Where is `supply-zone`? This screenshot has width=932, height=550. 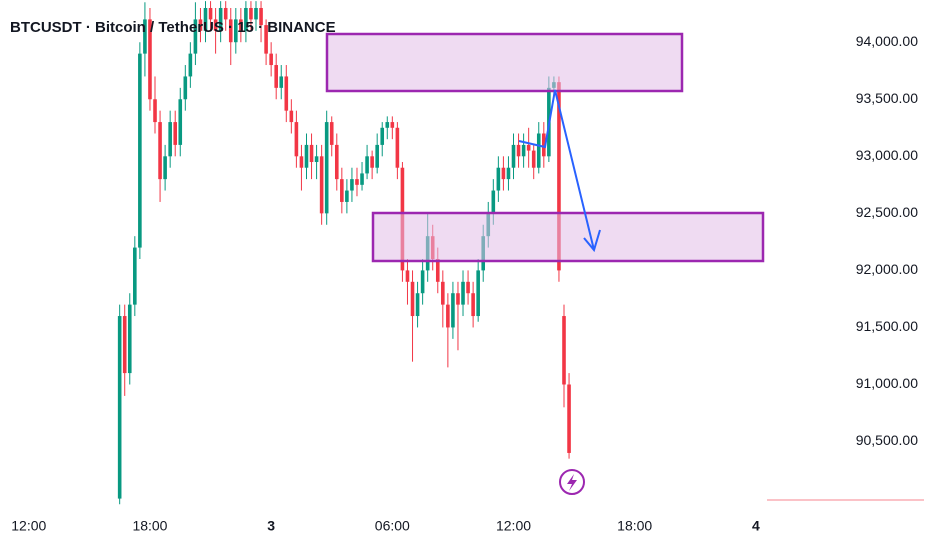 supply-zone is located at coordinates (504, 62).